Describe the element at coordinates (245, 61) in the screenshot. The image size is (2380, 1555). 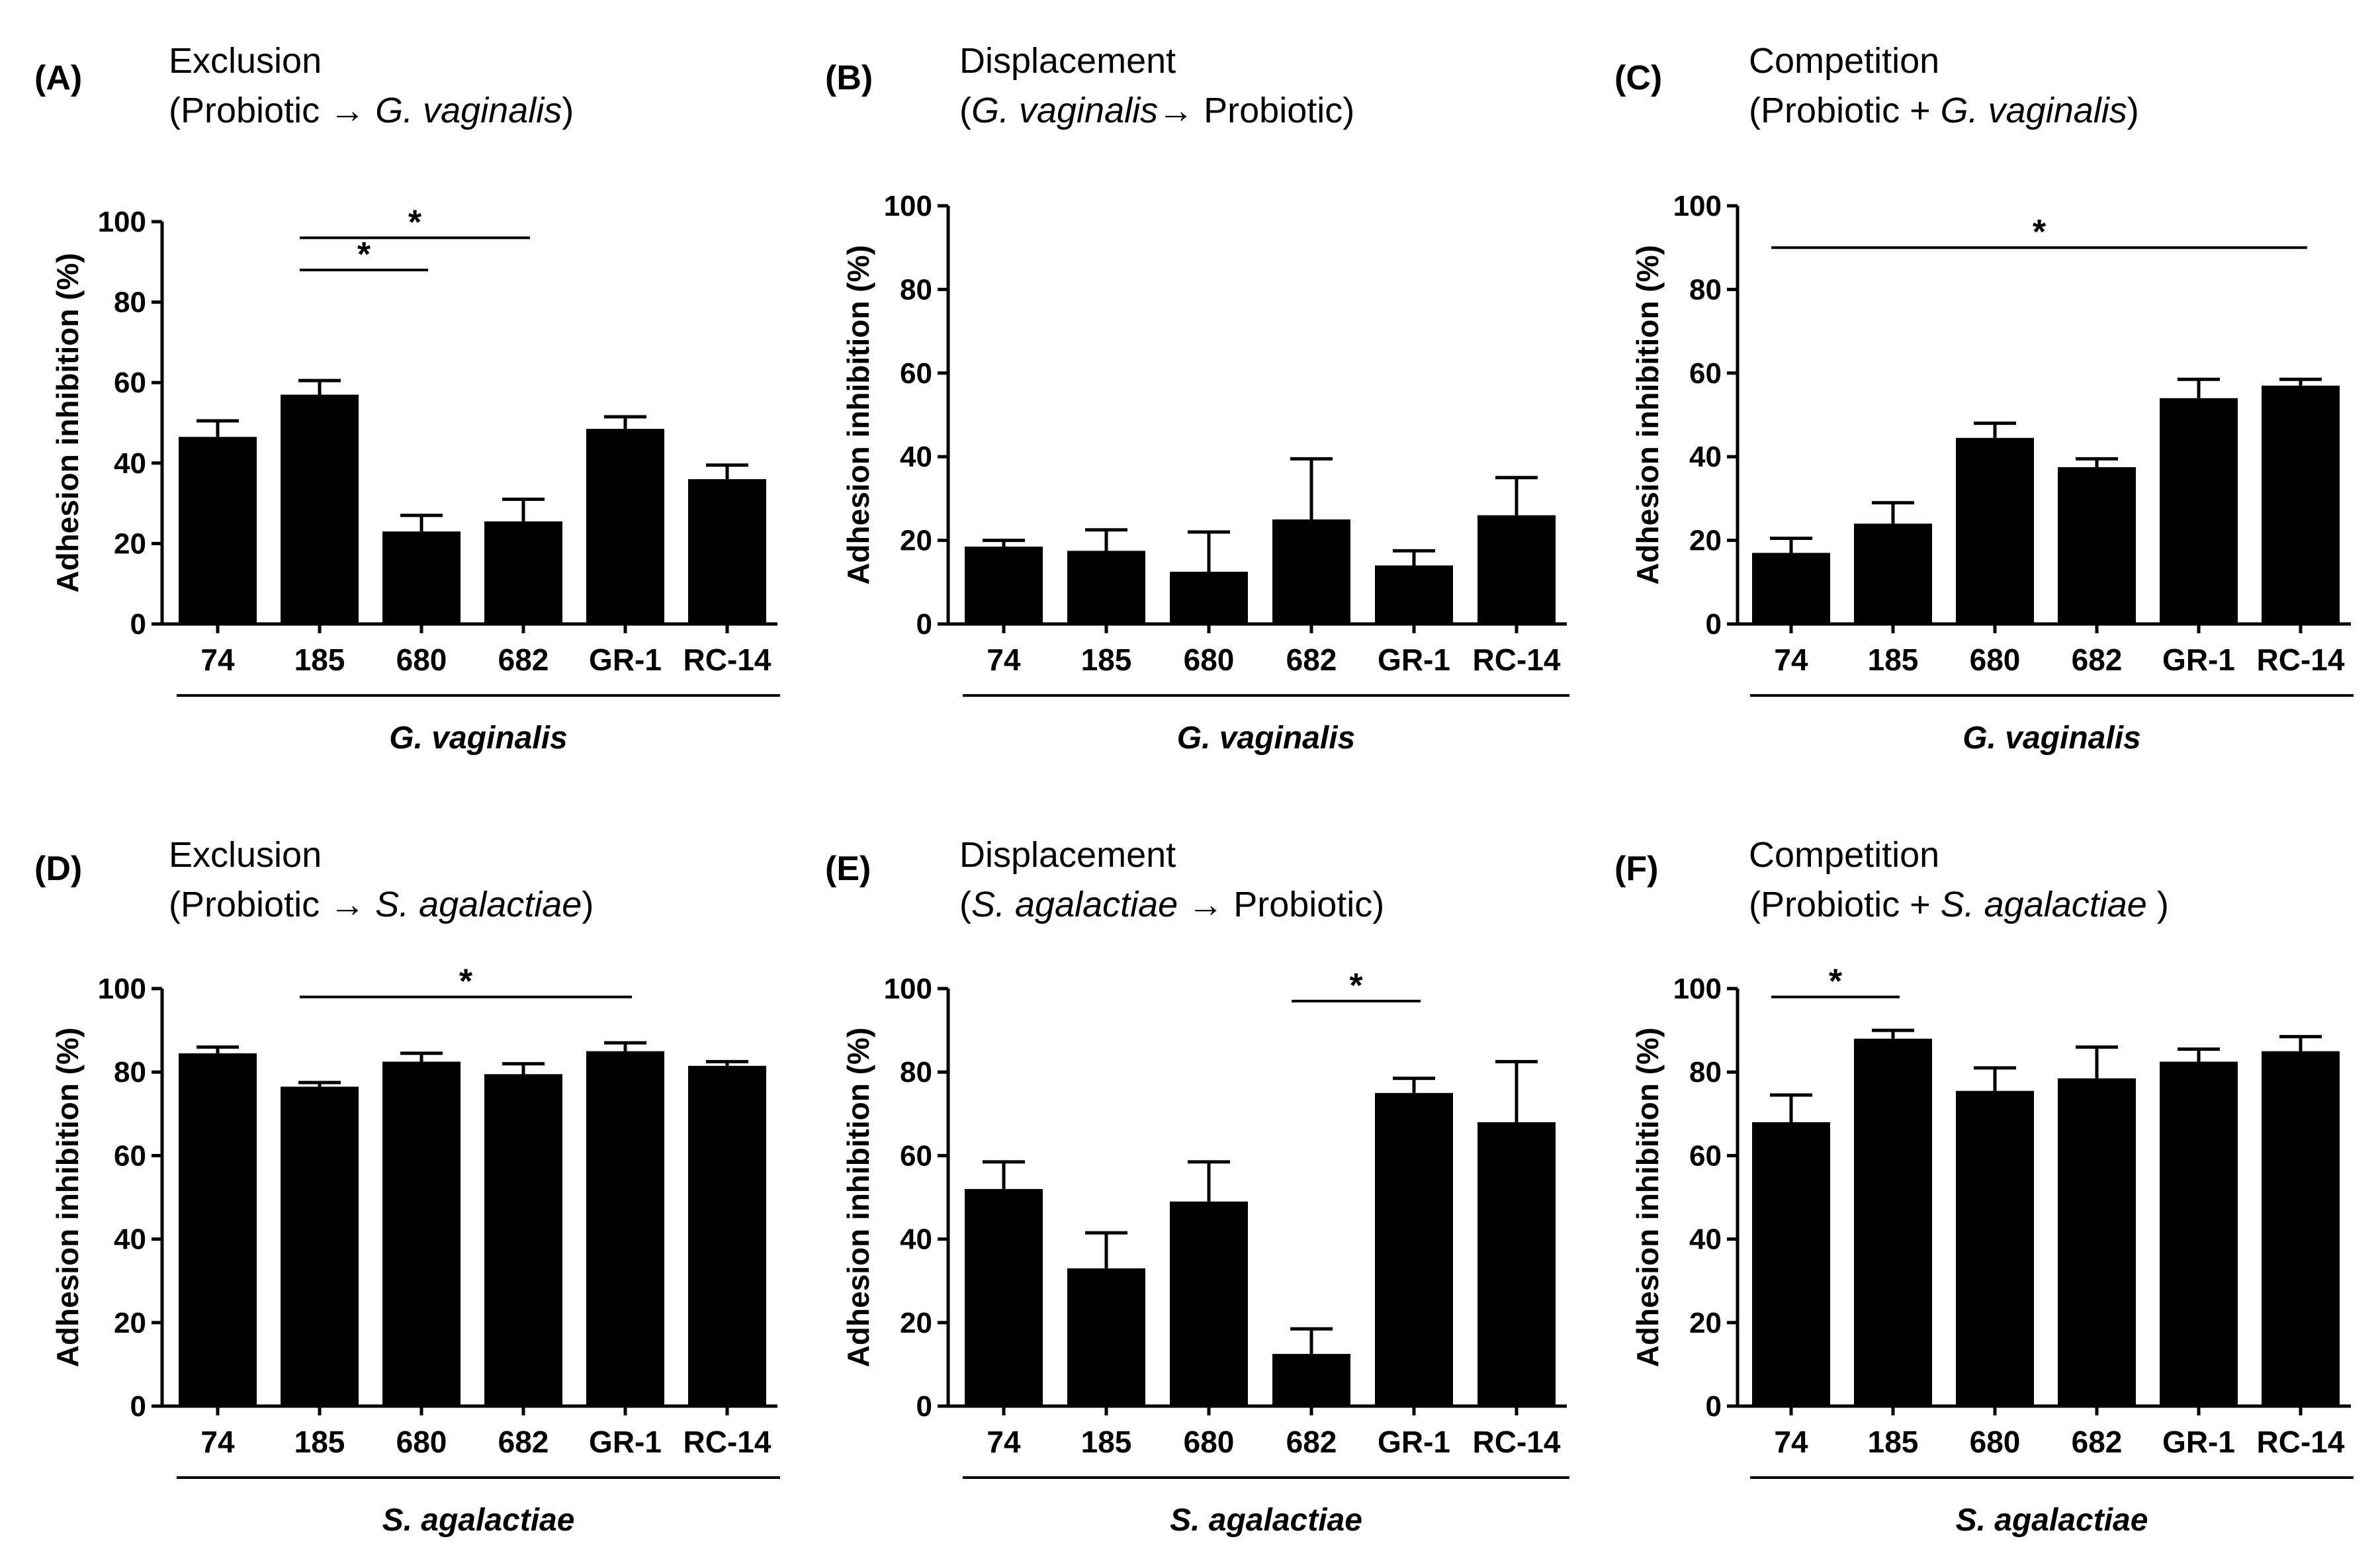
I see `panel-title-line1: Exclusion` at that location.